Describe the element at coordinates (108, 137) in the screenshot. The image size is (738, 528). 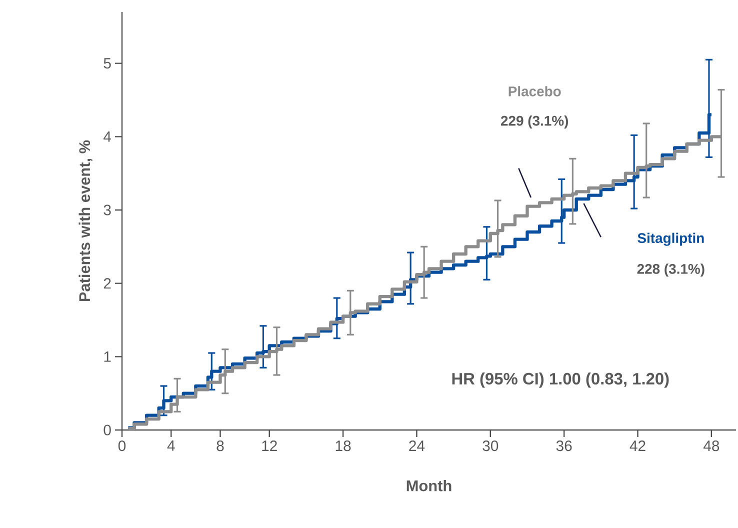
I see `y-tick-label: 4` at that location.